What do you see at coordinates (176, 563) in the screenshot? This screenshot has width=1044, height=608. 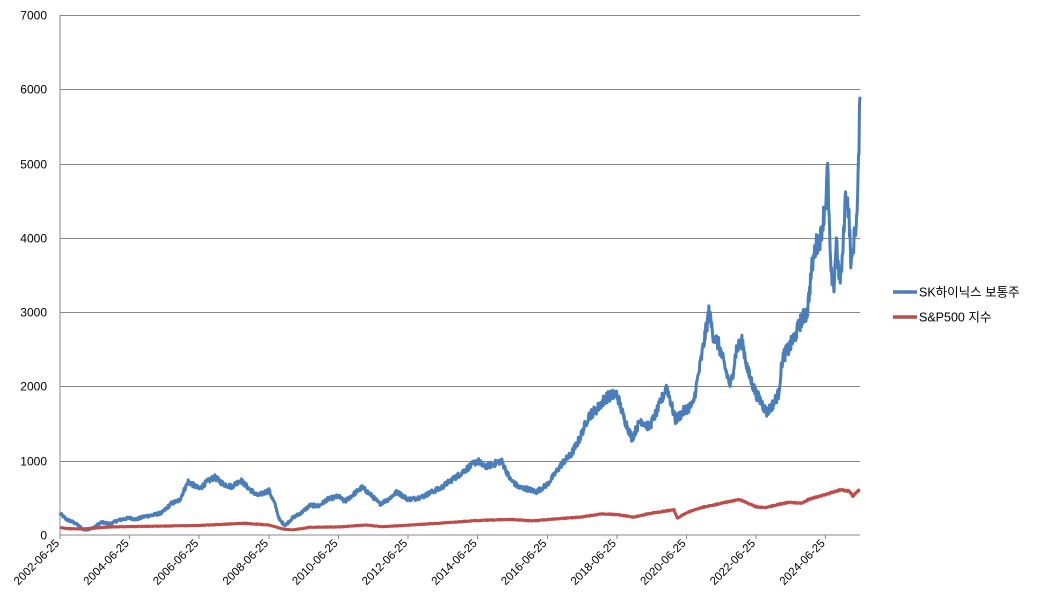 I see `x-tick-label: 2006-06-25` at bounding box center [176, 563].